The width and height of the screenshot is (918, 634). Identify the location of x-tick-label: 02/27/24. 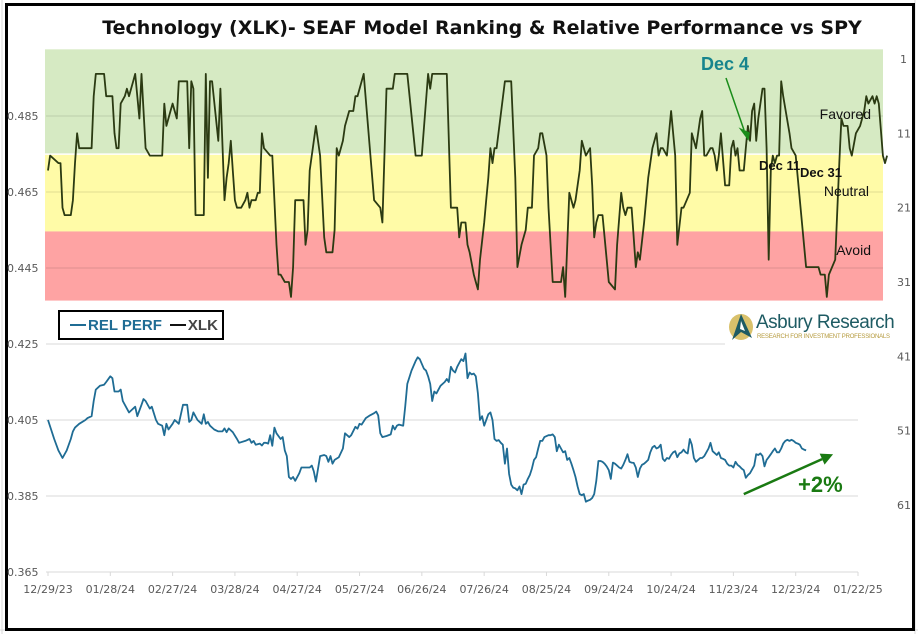
(172, 589).